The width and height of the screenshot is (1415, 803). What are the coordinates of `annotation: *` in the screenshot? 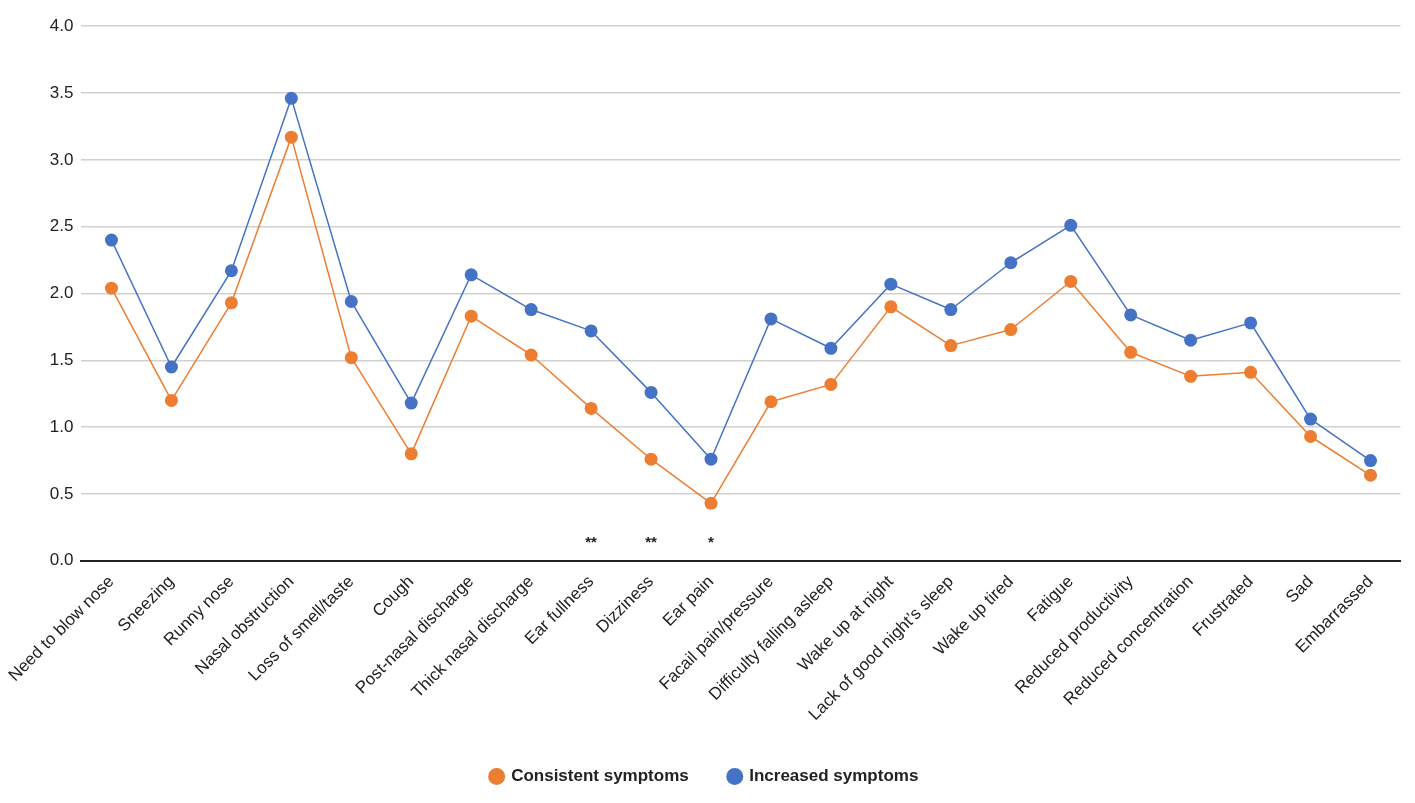 It's located at (711, 541).